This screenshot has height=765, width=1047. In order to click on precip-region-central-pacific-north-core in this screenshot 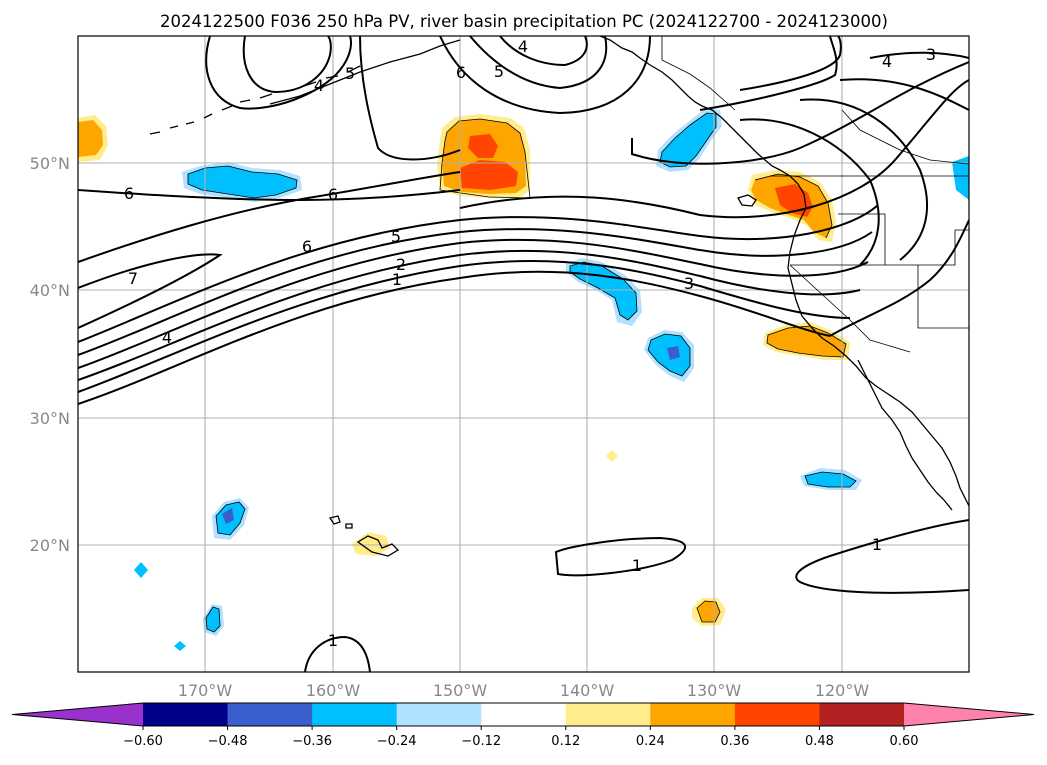, I will do `click(242, 182)`.